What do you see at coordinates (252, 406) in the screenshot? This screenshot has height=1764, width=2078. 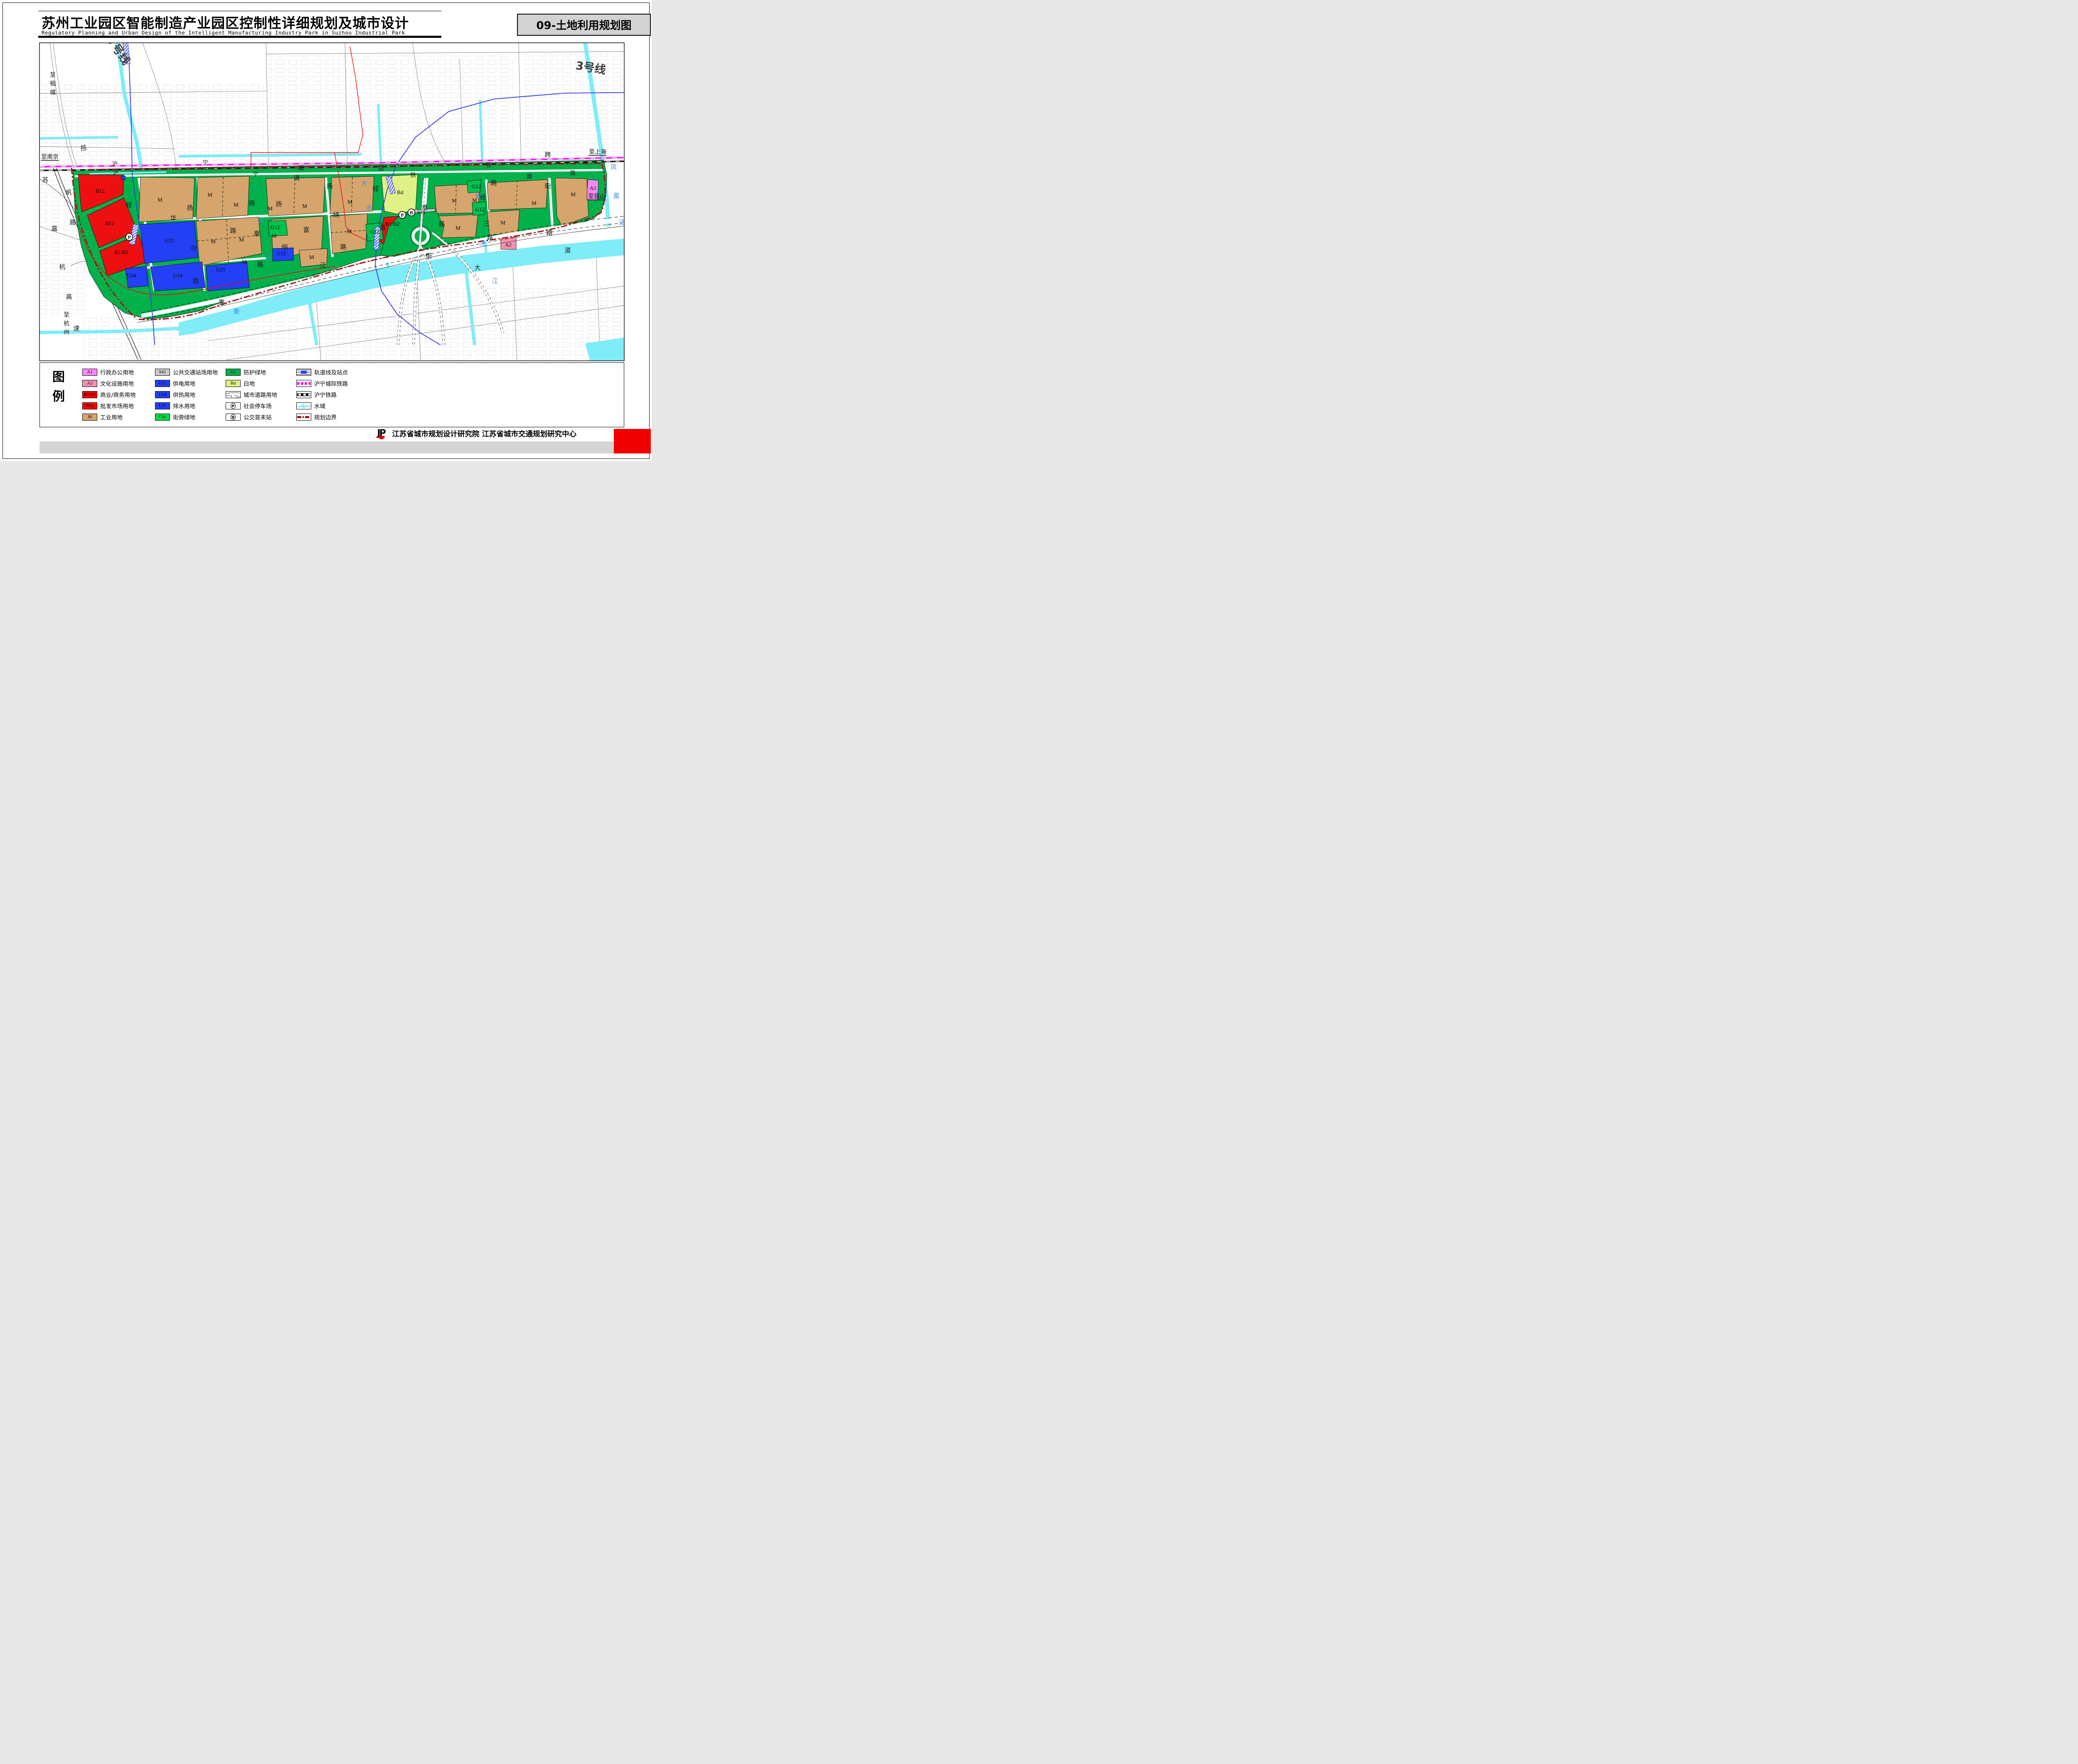 I see `legend-item: P 社会停车场` at bounding box center [252, 406].